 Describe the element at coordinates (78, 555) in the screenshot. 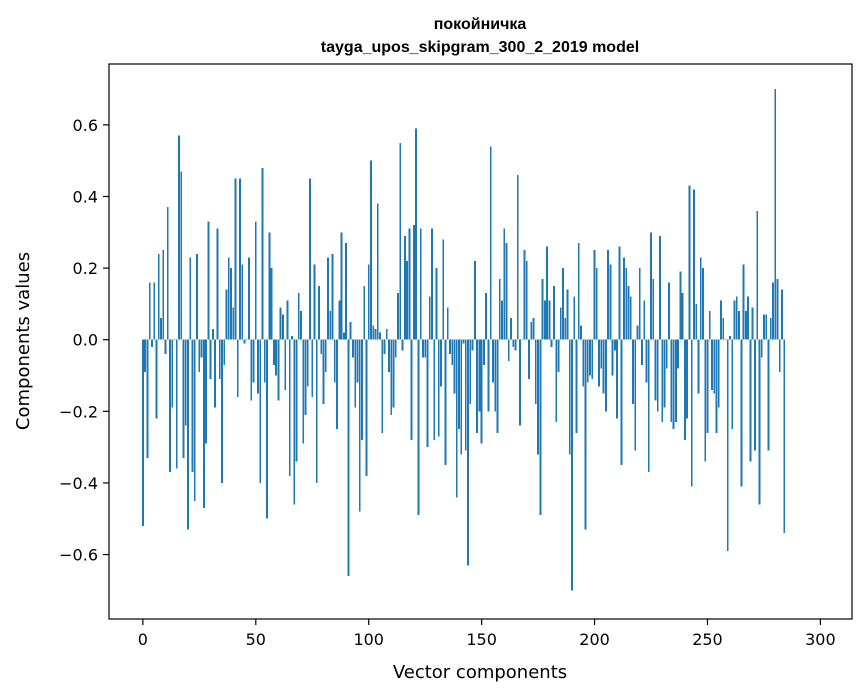

I see `y-tick-label: −0.6` at that location.